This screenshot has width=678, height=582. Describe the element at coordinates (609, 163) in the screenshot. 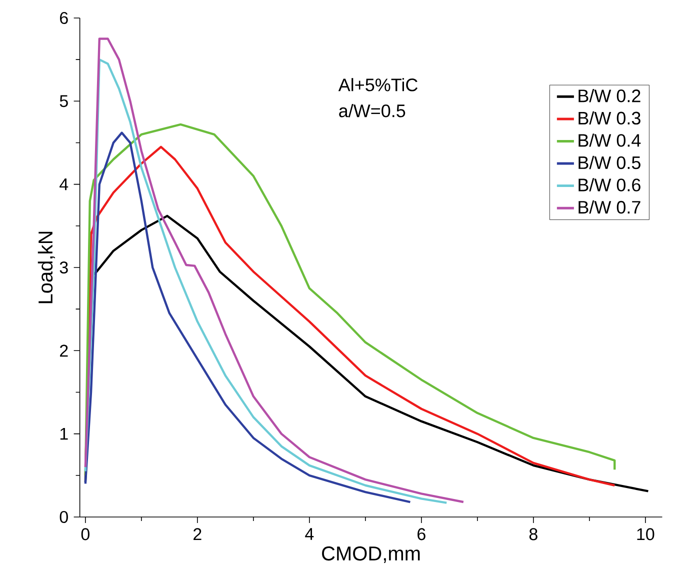

I see `legend-label: B/W 0.5` at that location.